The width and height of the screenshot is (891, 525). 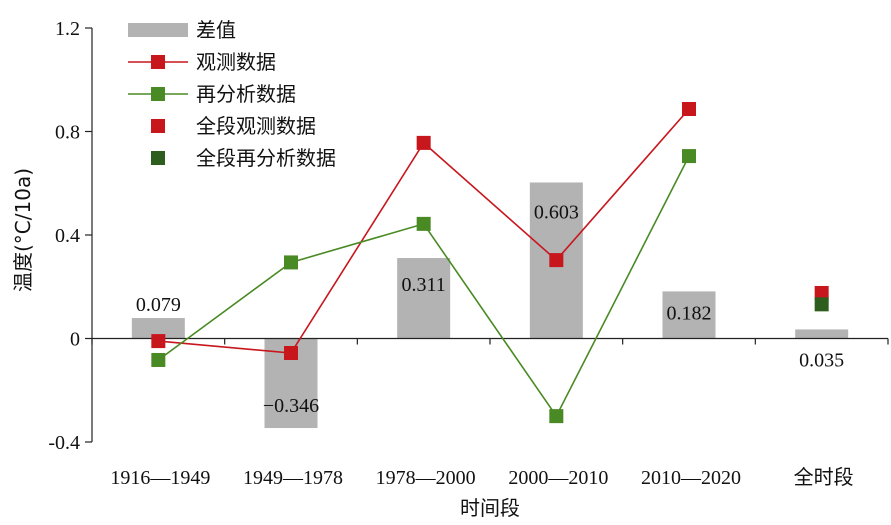 What do you see at coordinates (23, 230) in the screenshot?
I see `y-axis-title: 温度(°C/10a)` at bounding box center [23, 230].